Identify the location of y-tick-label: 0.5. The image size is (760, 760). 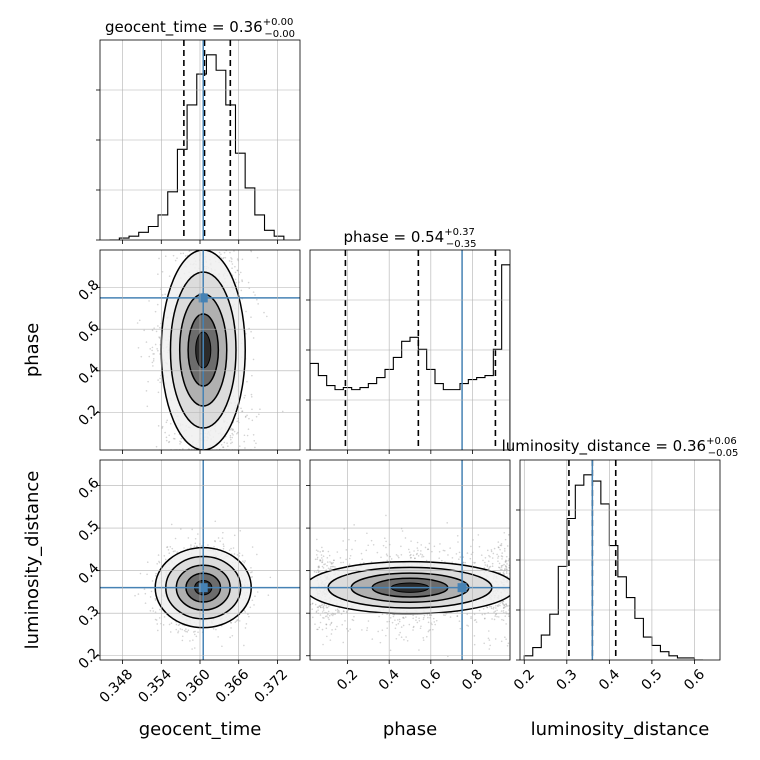
(89, 531).